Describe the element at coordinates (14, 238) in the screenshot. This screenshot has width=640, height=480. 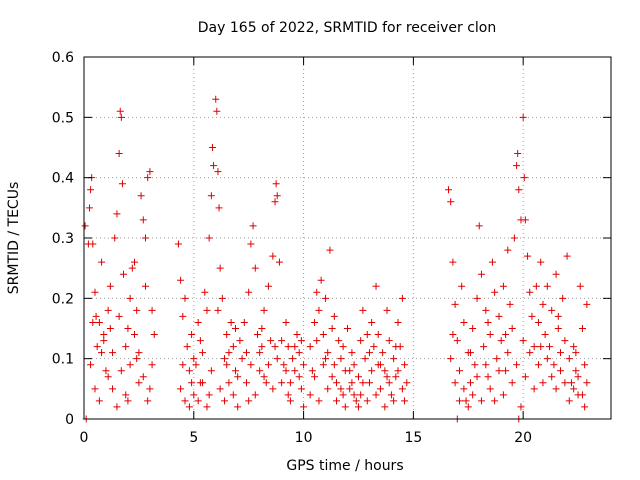
I see `y-axis-label: SRMTID / TECUs` at that location.